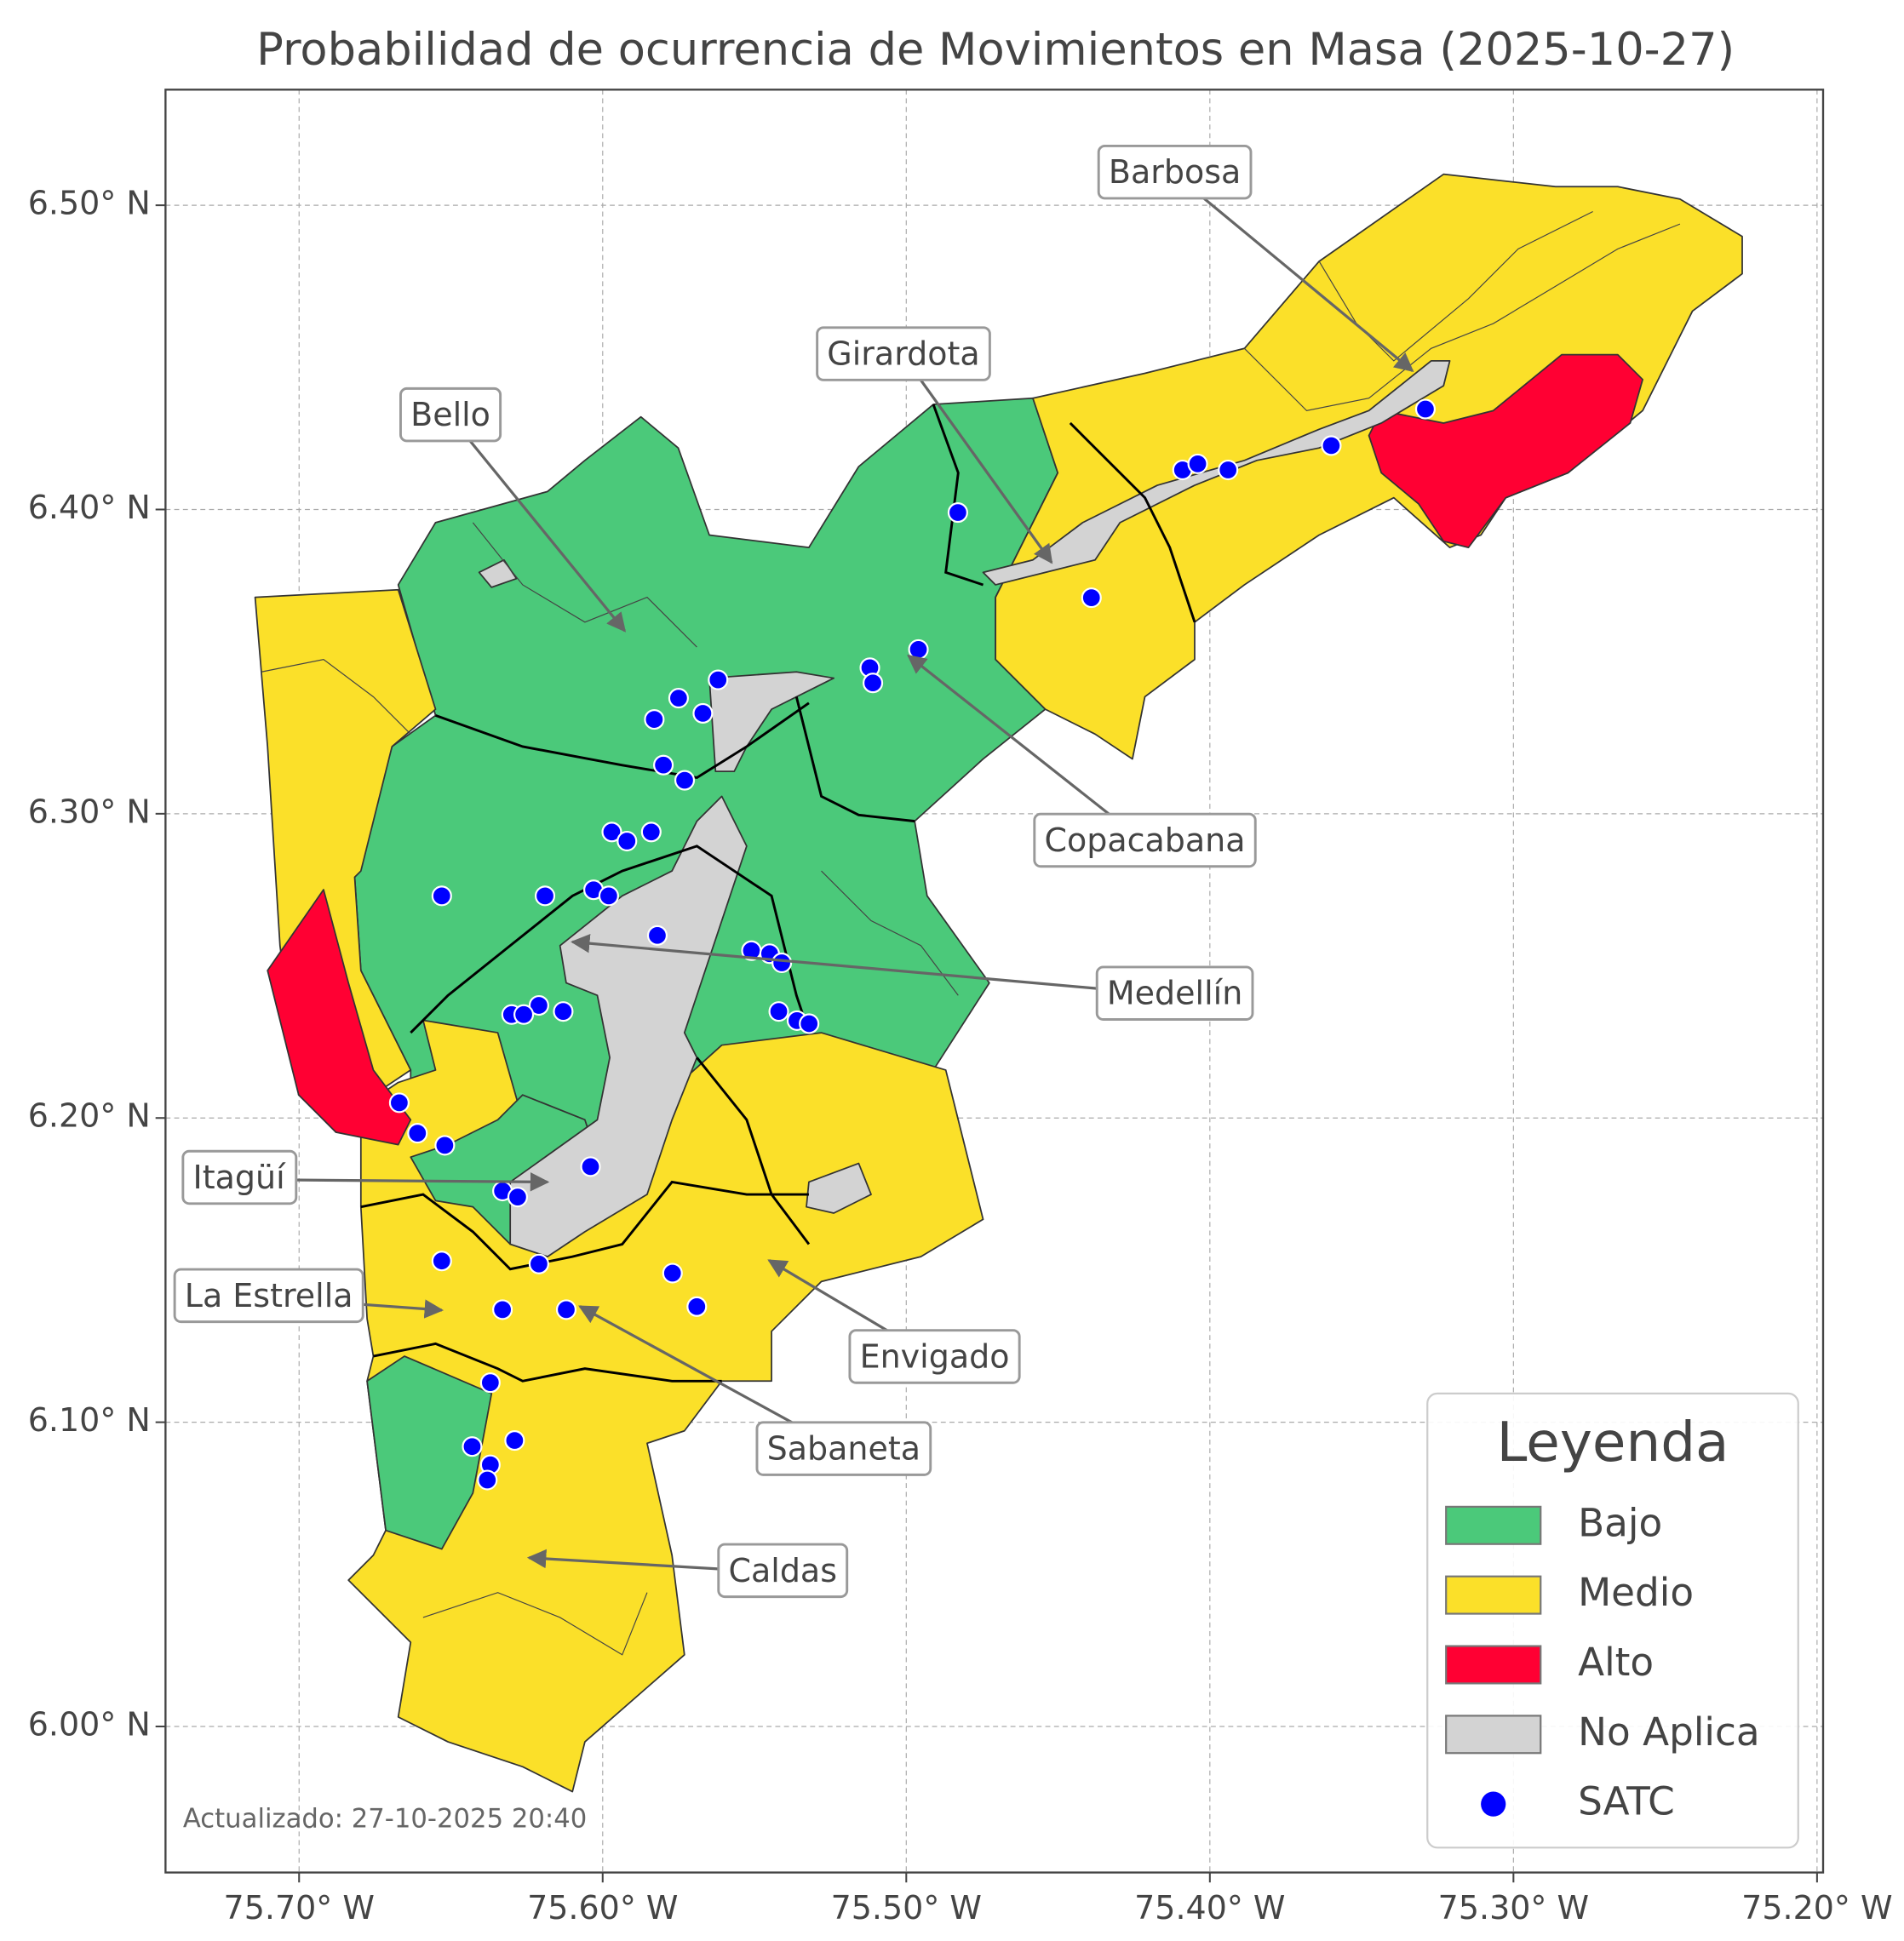  I want to click on annotation-label: Caldas, so click(782, 1570).